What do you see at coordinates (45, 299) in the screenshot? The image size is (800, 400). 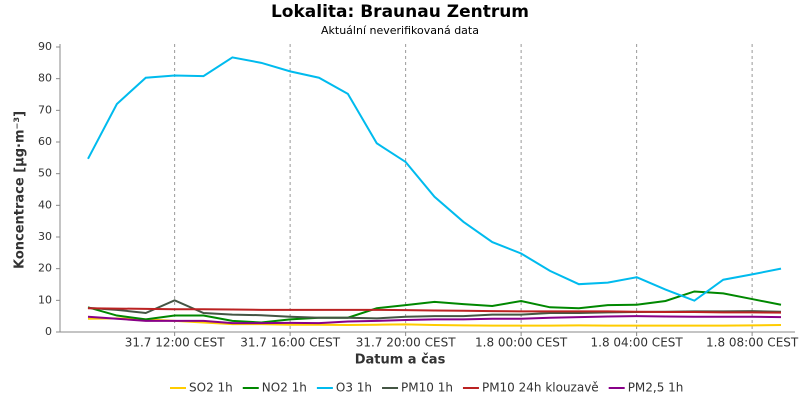 I see `y-tick-label: 10` at bounding box center [45, 299].